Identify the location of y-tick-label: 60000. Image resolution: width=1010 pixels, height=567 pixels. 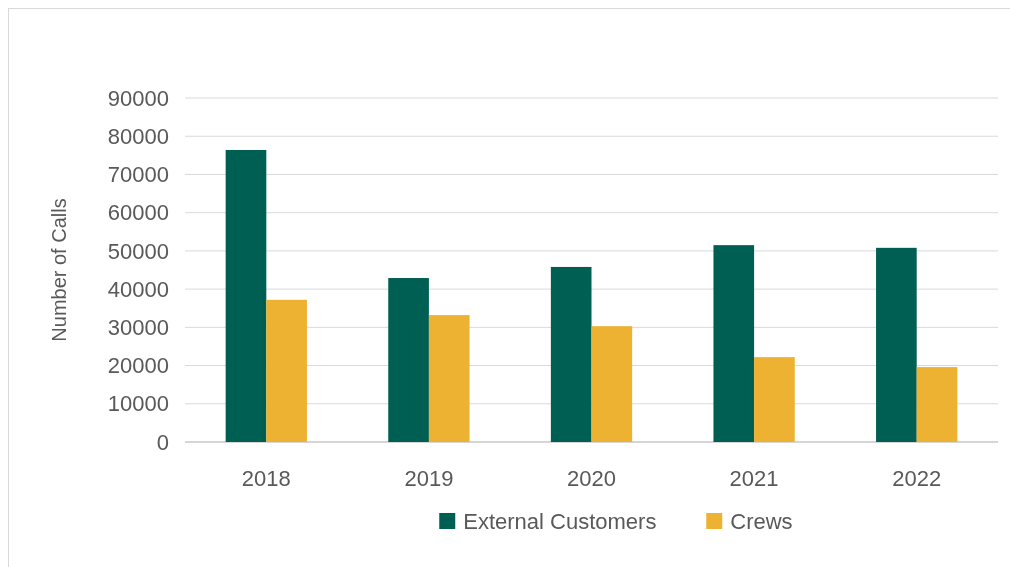
(138, 213).